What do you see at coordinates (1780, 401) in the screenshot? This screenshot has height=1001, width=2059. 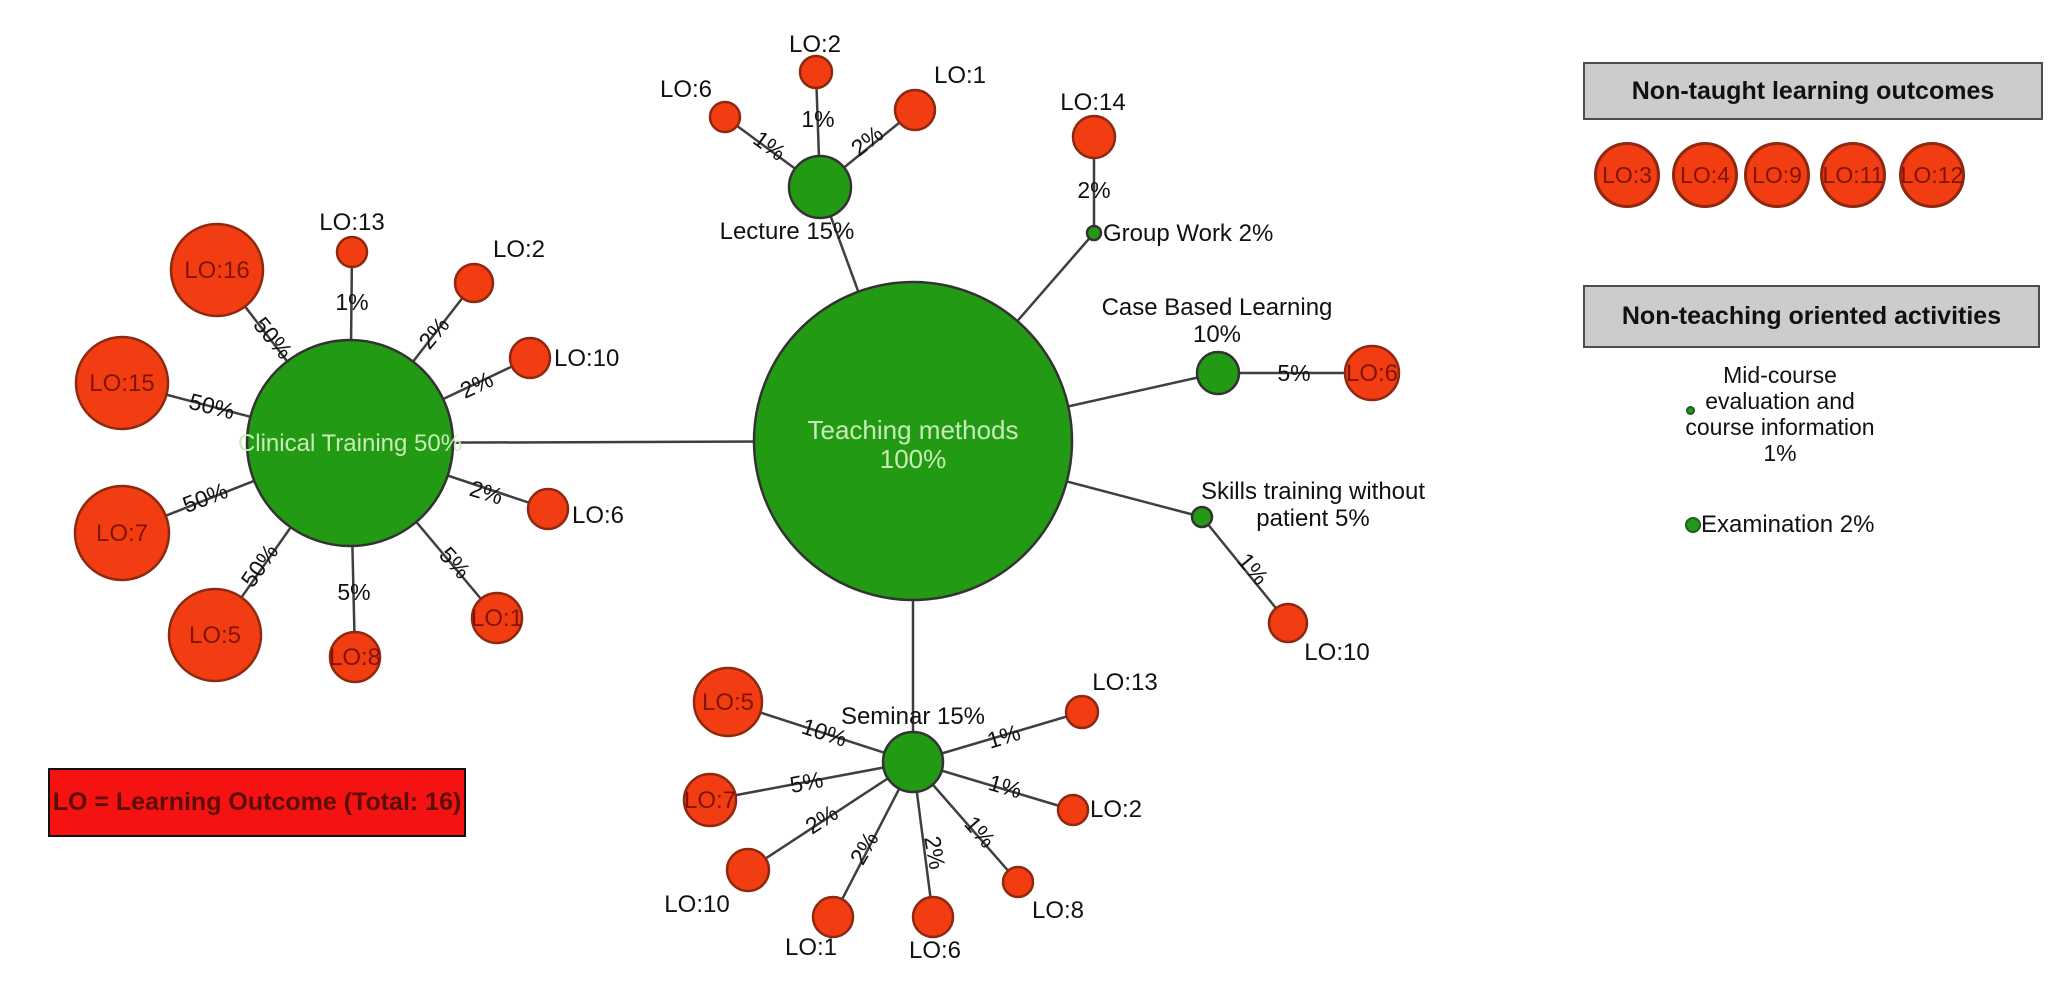 I see `midcourse-line-2: evaluation and` at bounding box center [1780, 401].